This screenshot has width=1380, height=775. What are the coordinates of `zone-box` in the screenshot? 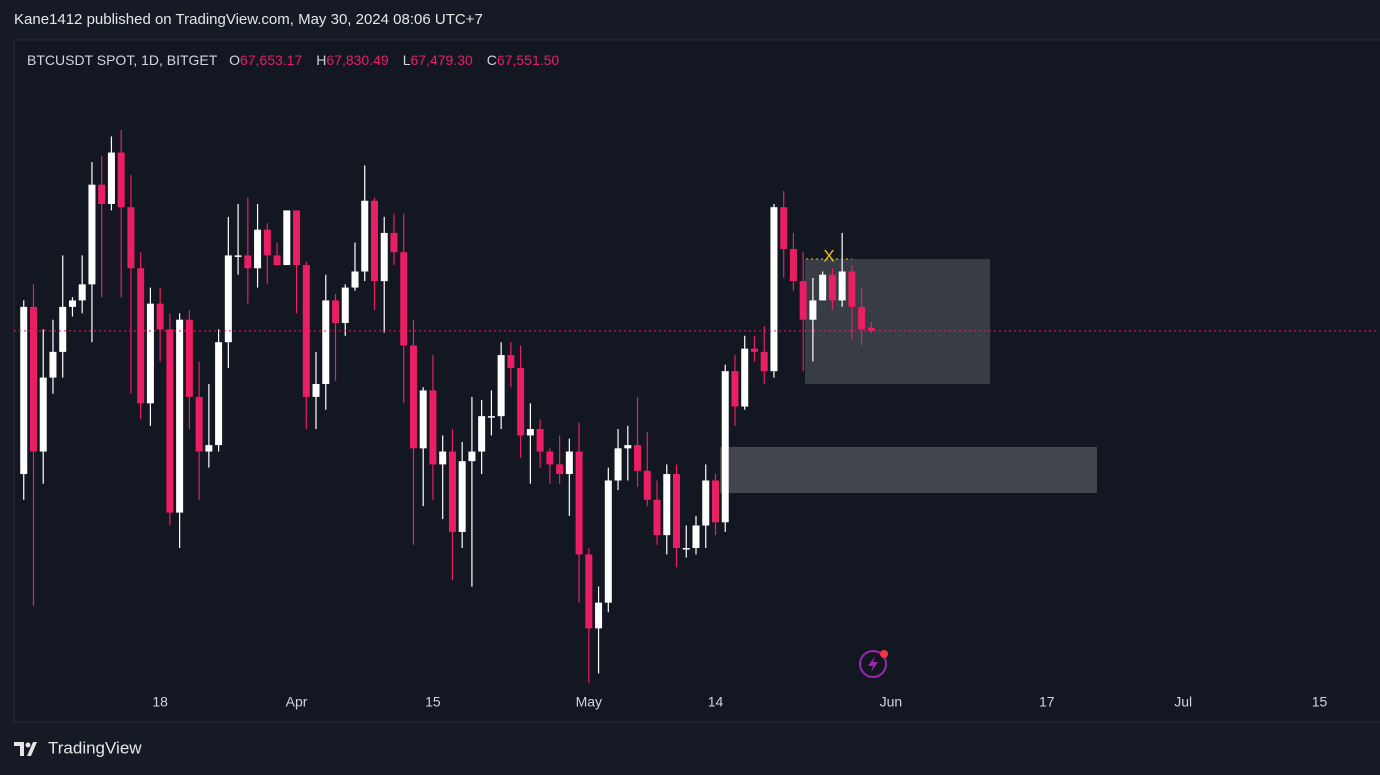 It's located at (908, 470).